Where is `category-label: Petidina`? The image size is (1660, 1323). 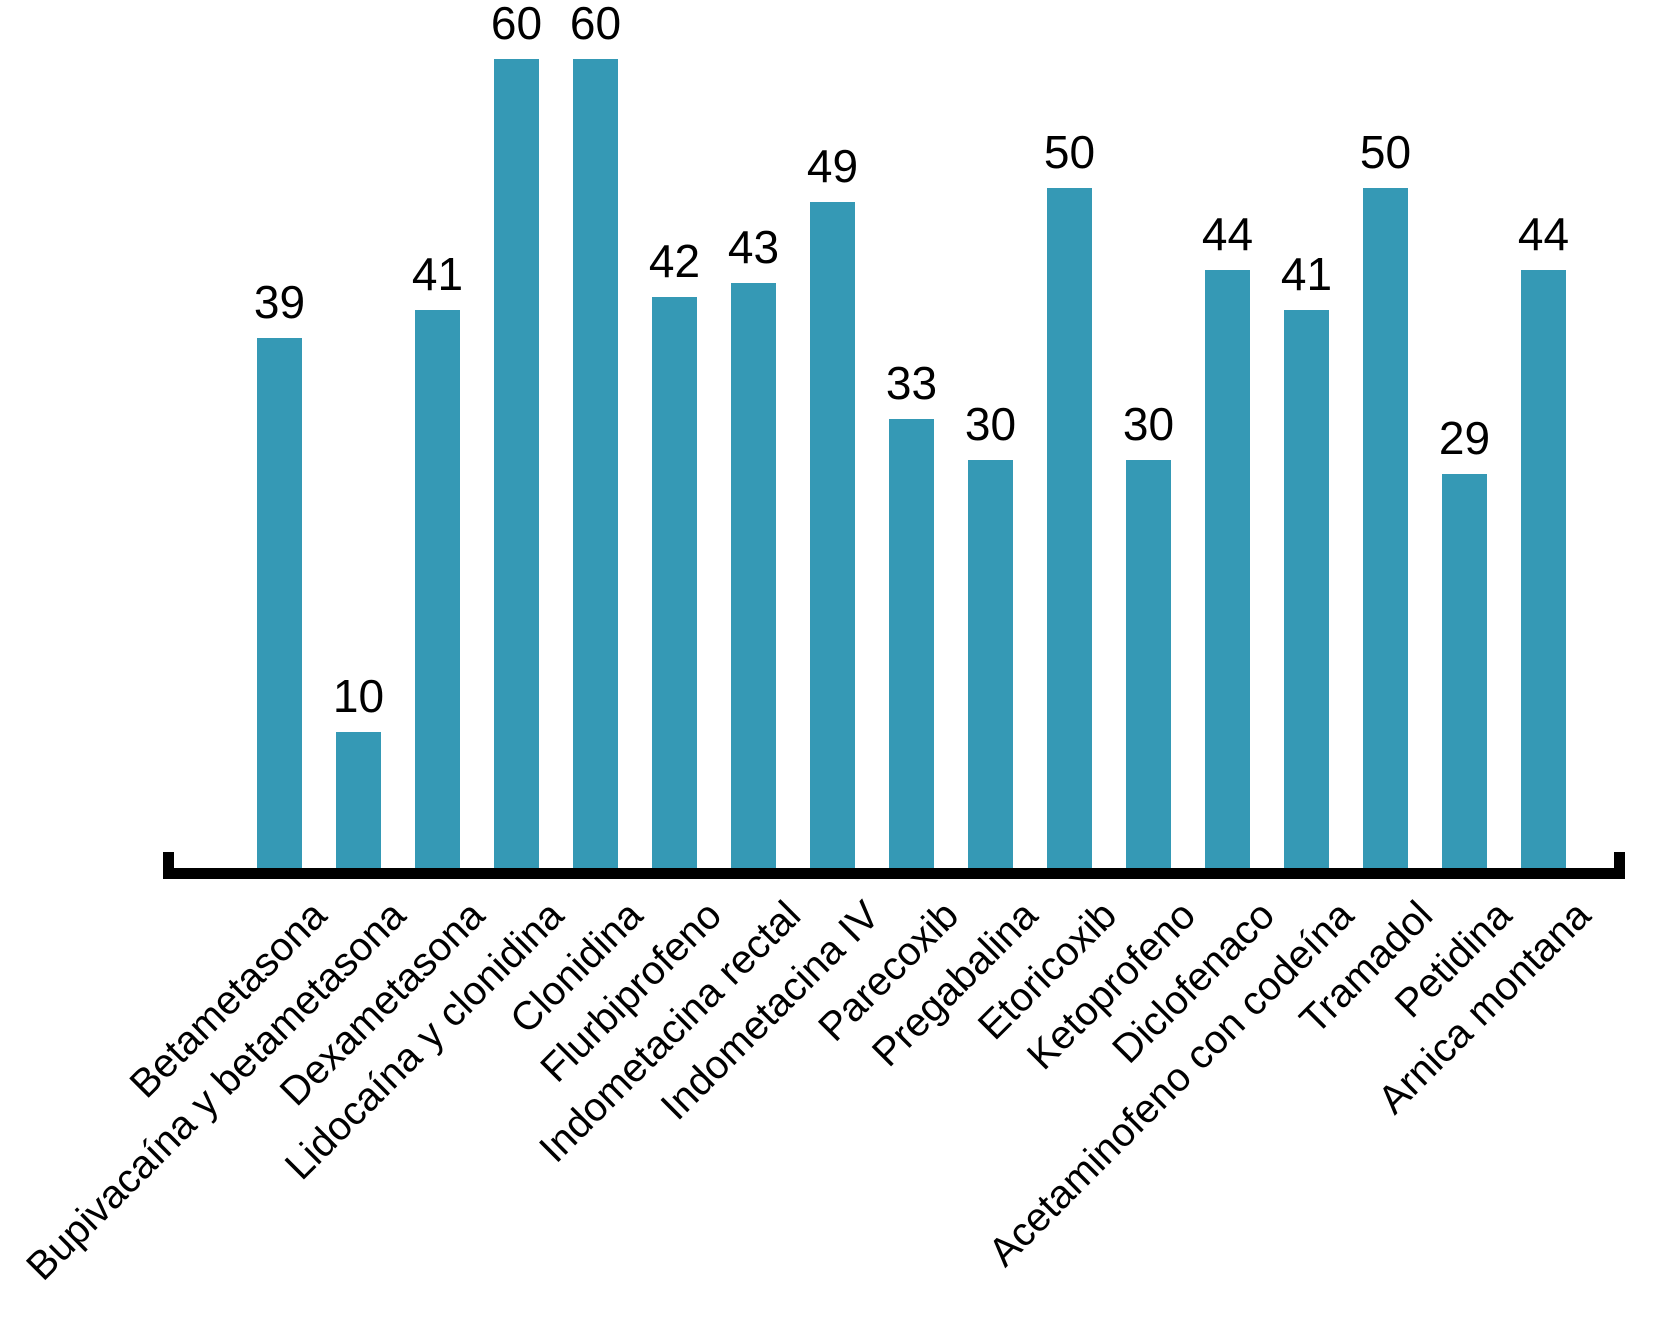 category-label: Petidina is located at coordinates (1453, 960).